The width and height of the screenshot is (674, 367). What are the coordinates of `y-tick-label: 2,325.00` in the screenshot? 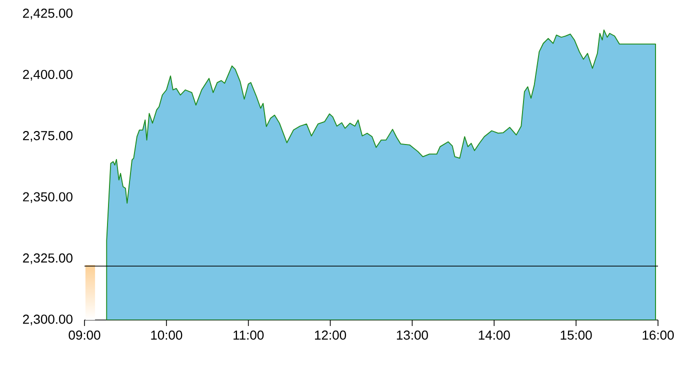 It's located at (47, 258).